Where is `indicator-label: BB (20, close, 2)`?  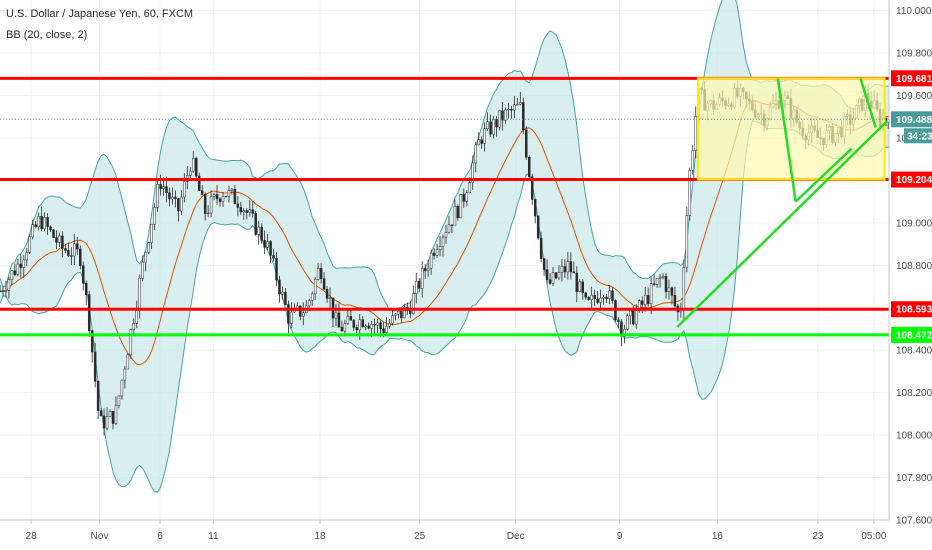
indicator-label: BB (20, close, 2) is located at coordinates (46, 35).